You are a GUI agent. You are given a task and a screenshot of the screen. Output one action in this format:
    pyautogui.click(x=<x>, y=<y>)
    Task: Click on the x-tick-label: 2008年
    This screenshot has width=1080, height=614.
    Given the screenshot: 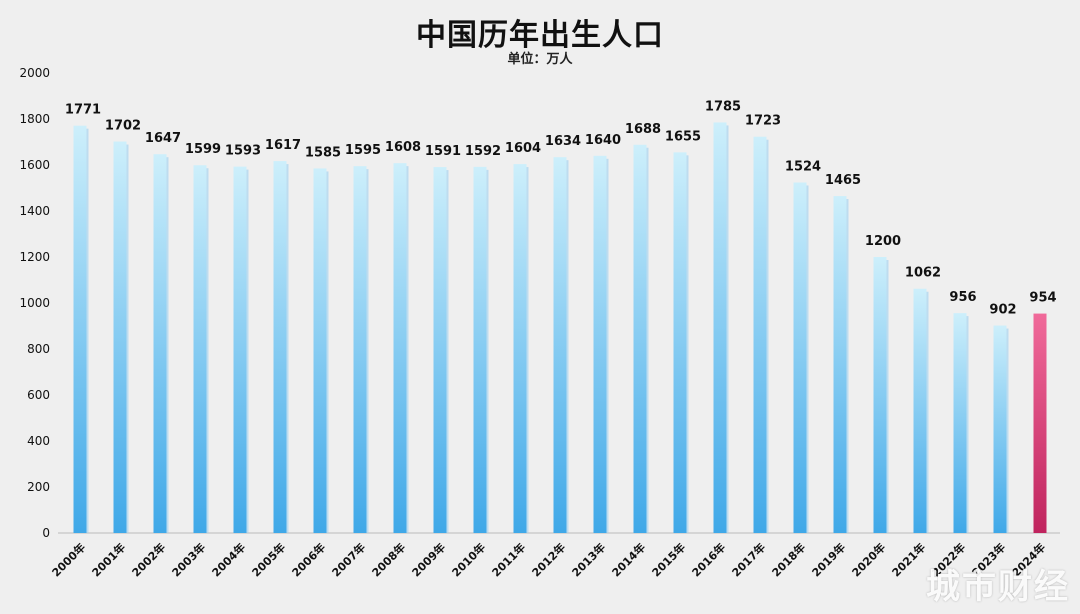 What is the action you would take?
    pyautogui.click(x=388, y=559)
    